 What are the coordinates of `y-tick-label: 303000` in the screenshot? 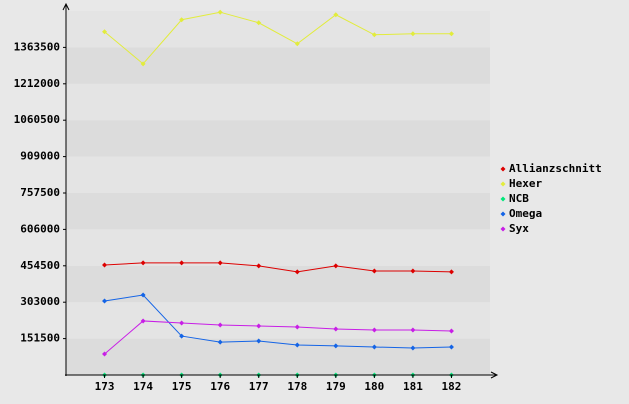 It's located at (40, 301).